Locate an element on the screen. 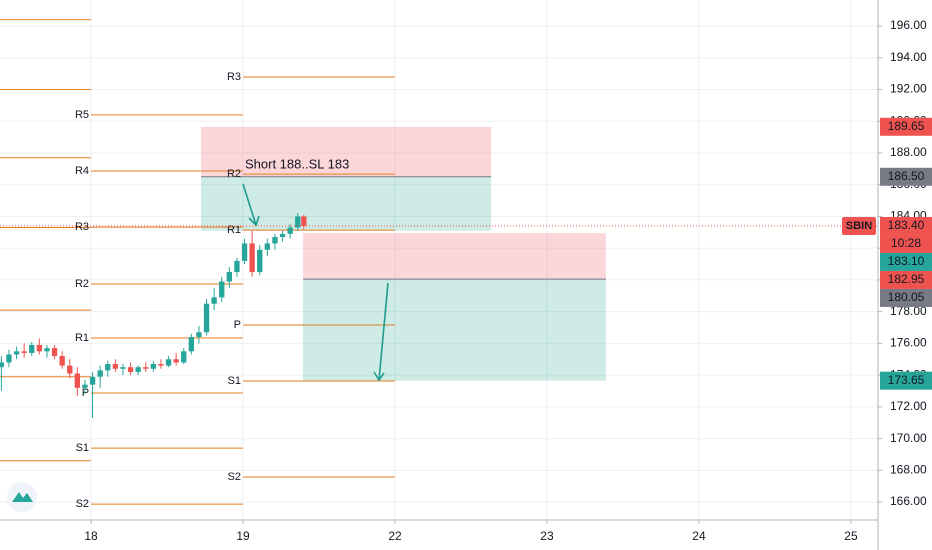 The image size is (932, 550). pivot-label: R3 is located at coordinates (234, 77).